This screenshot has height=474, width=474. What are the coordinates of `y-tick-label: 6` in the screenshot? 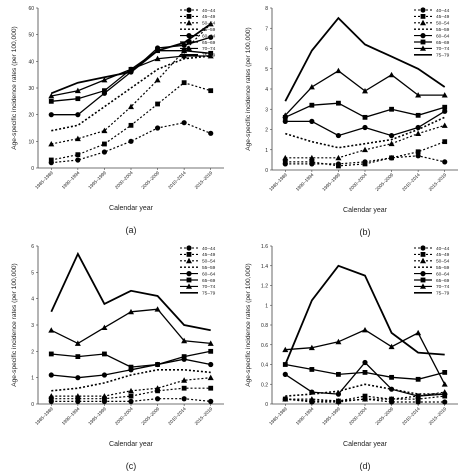 It's located at (266, 50).